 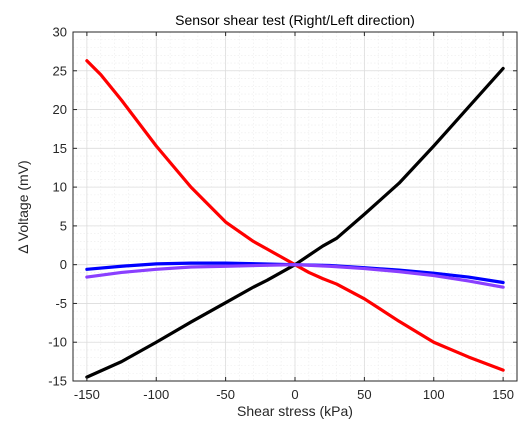 What do you see at coordinates (87, 394) in the screenshot?
I see `x-tick-label: -150` at bounding box center [87, 394].